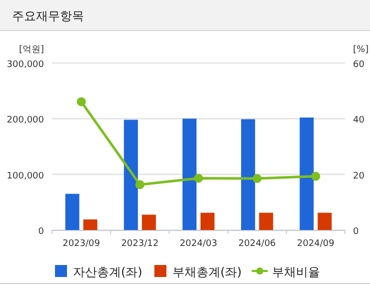 This screenshot has height=285, width=370. Describe the element at coordinates (25, 121) in the screenshot. I see `y-tick-label: 200,000` at that location.